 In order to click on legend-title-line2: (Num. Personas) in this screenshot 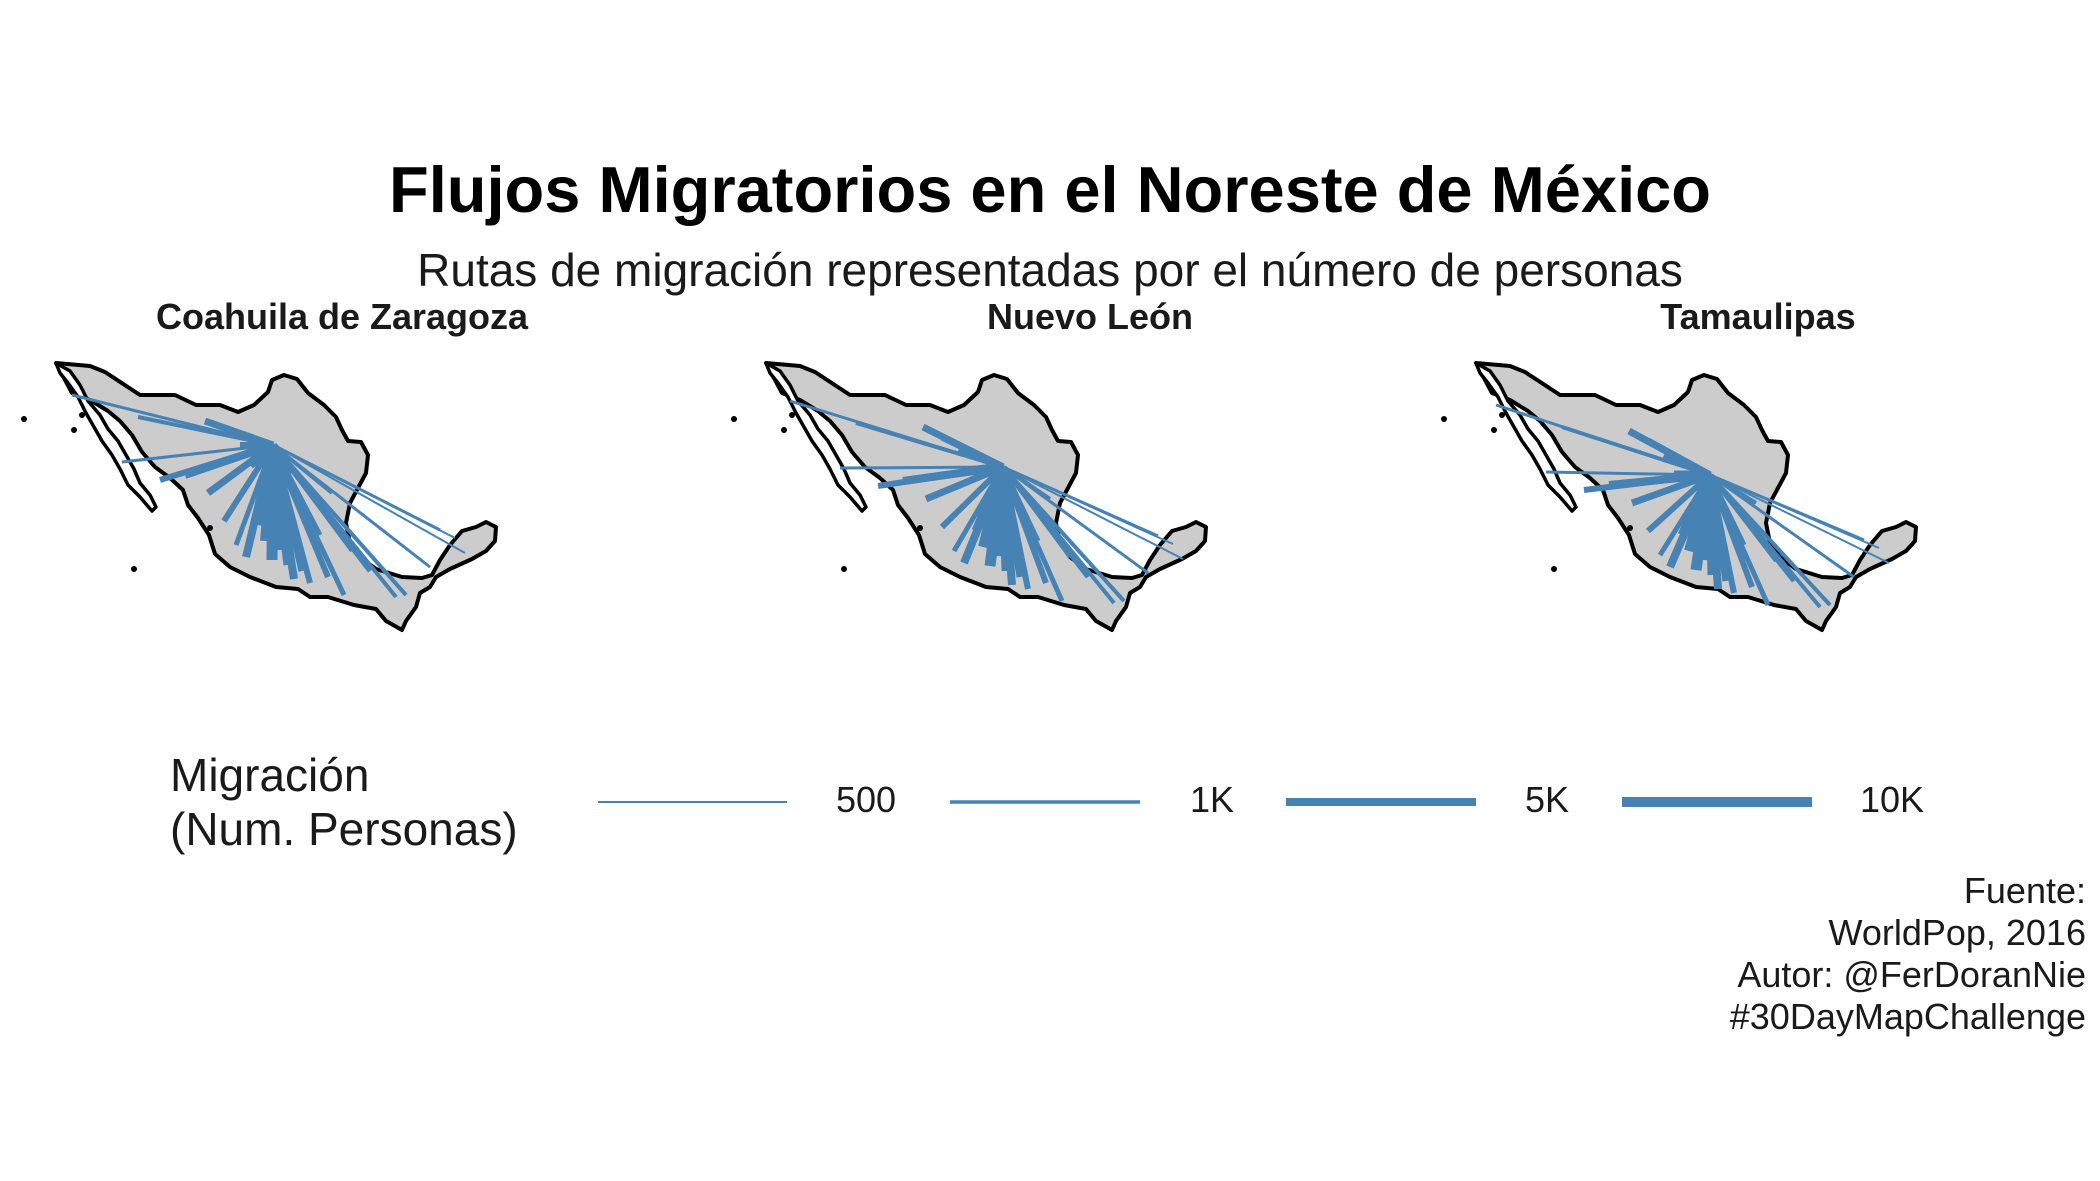, I will do `click(344, 829)`.